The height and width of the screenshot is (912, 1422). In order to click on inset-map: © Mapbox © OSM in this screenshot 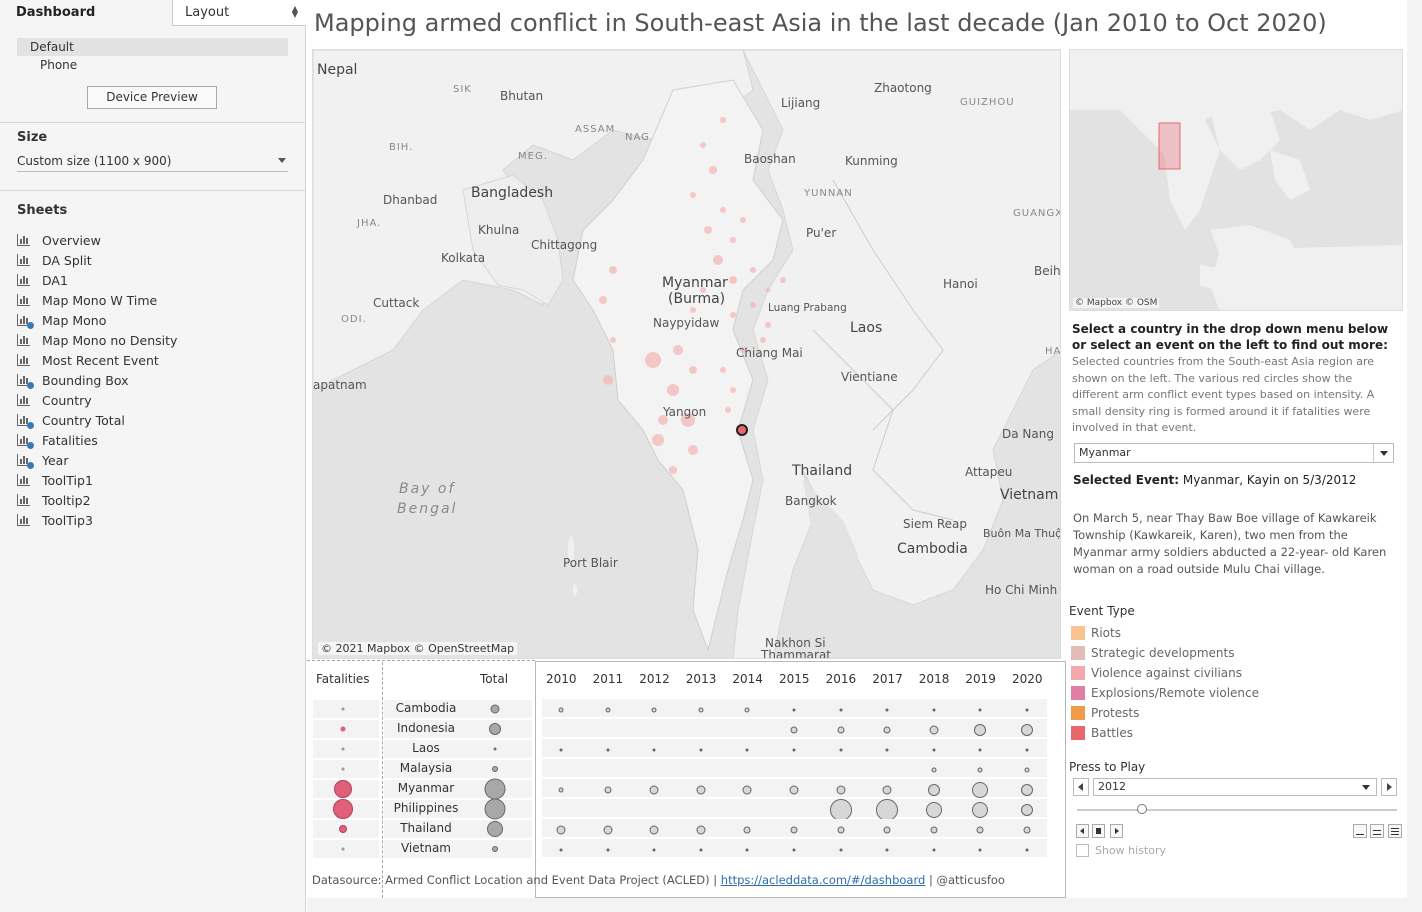, I will do `click(1236, 180)`.